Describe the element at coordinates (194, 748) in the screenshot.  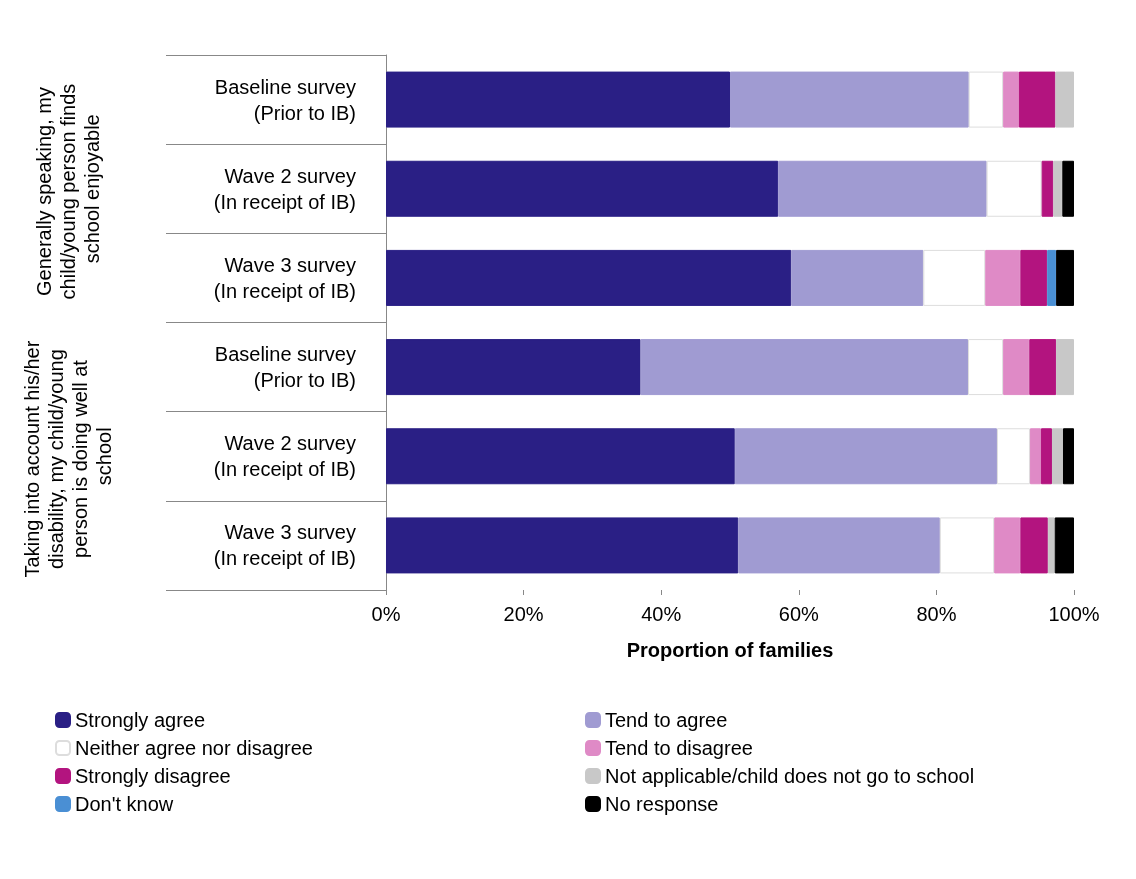
I see `legend-label: Neither agree nor disagree` at that location.